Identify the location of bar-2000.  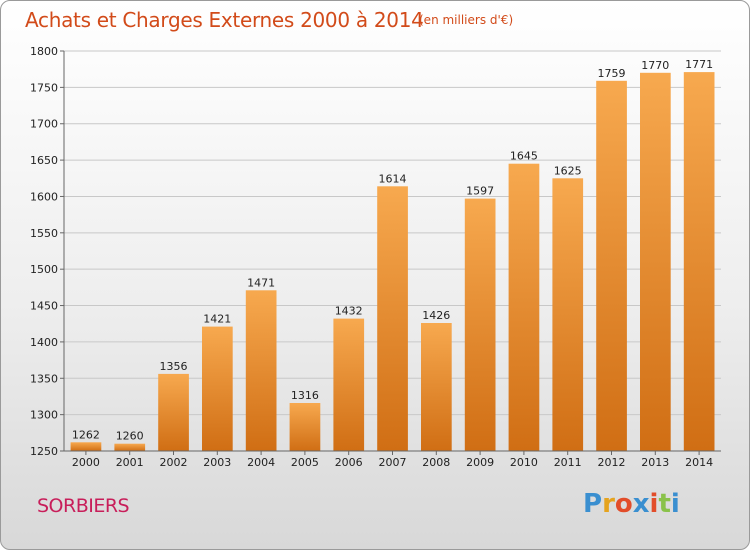
(86, 446).